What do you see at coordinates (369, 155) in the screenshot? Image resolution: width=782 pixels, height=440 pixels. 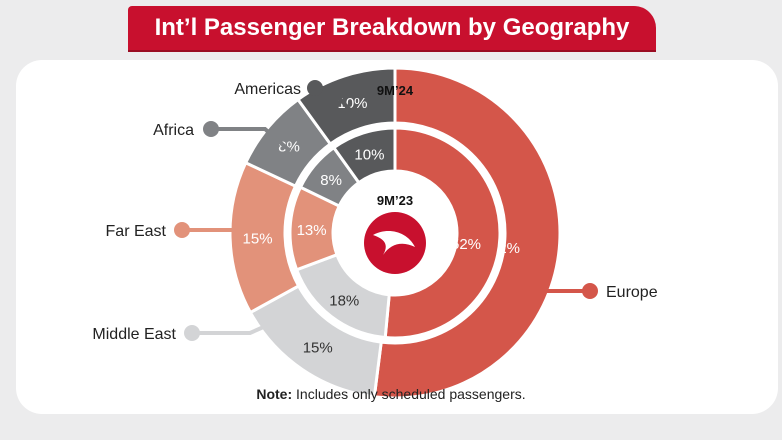 I see `inner-ring-label-americas: 10%` at bounding box center [369, 155].